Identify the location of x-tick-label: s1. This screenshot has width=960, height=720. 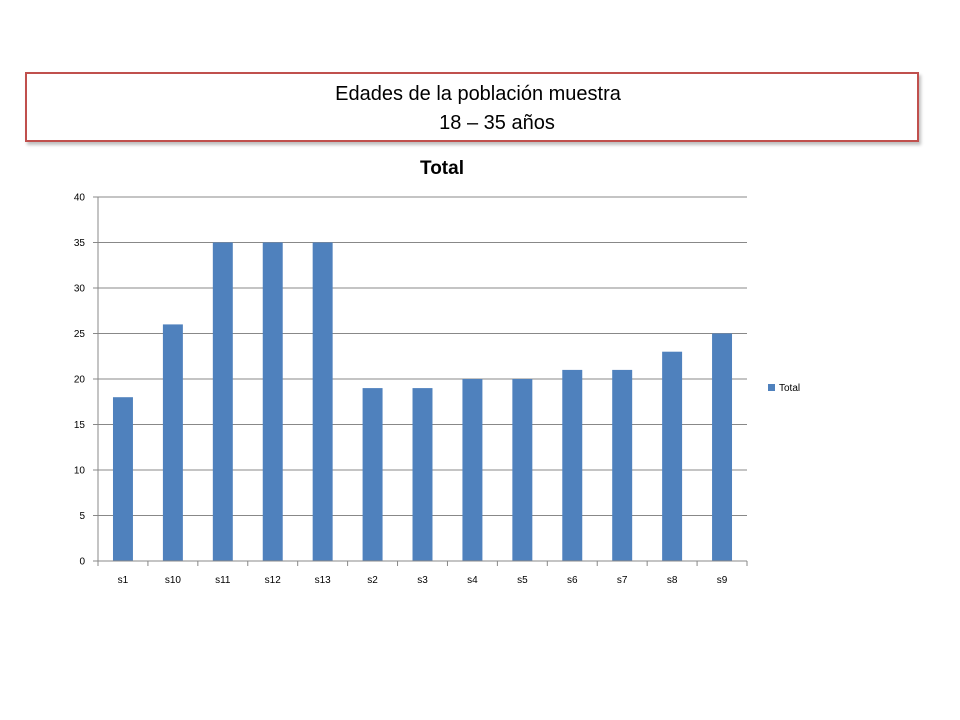
(123, 580).